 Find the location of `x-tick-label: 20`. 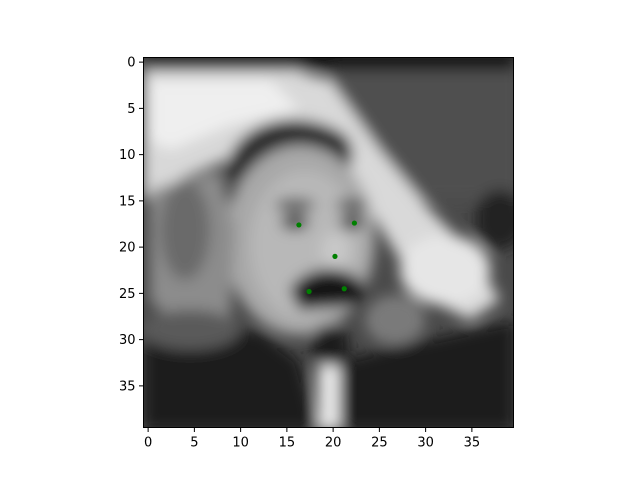

x-tick-label: 20 is located at coordinates (333, 443).